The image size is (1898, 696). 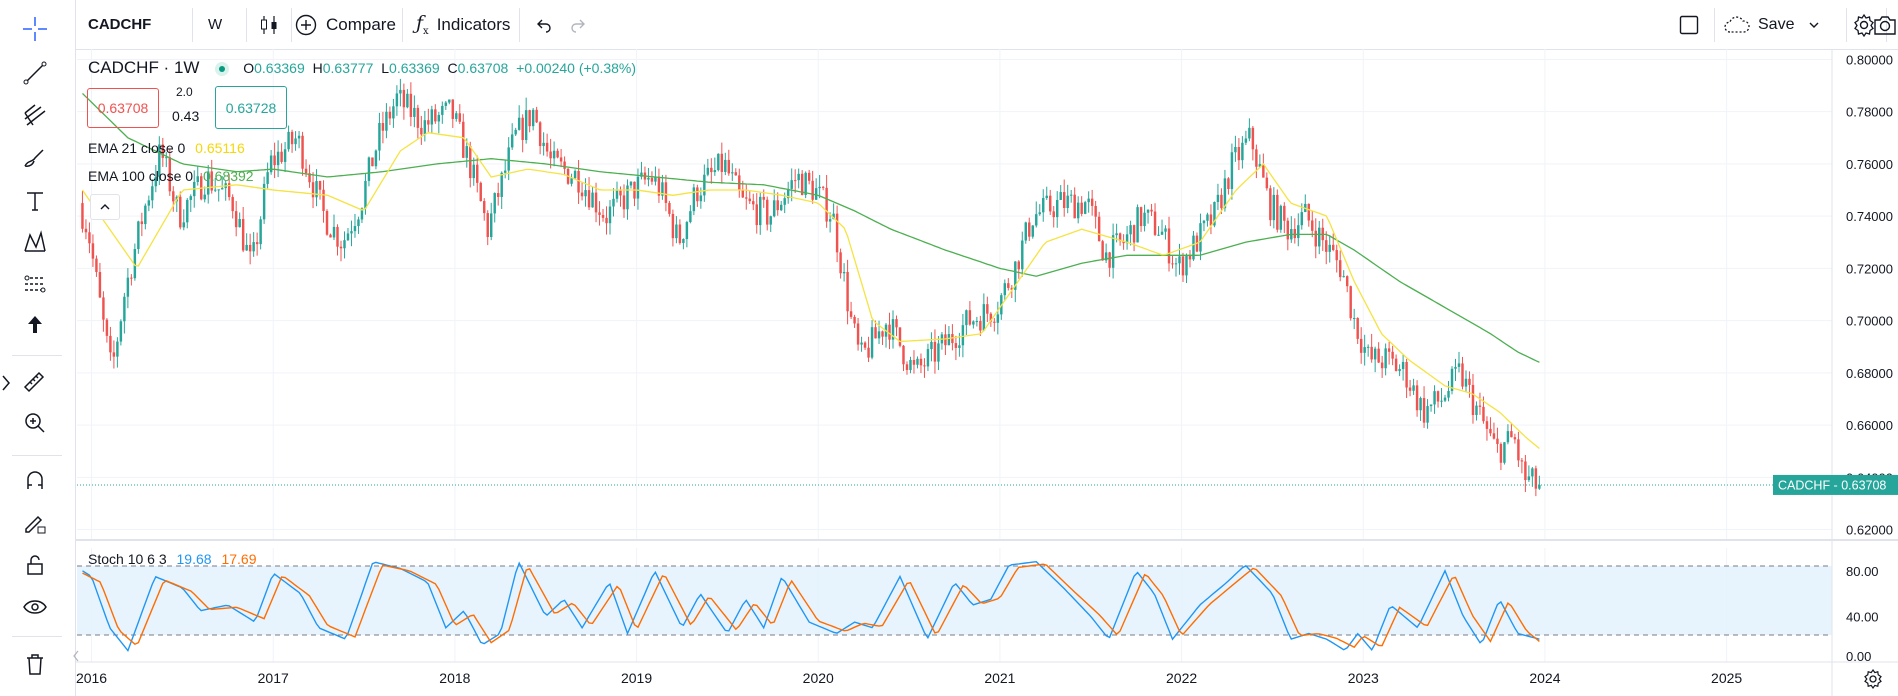 I want to click on gear-icon, so click(x=1873, y=679).